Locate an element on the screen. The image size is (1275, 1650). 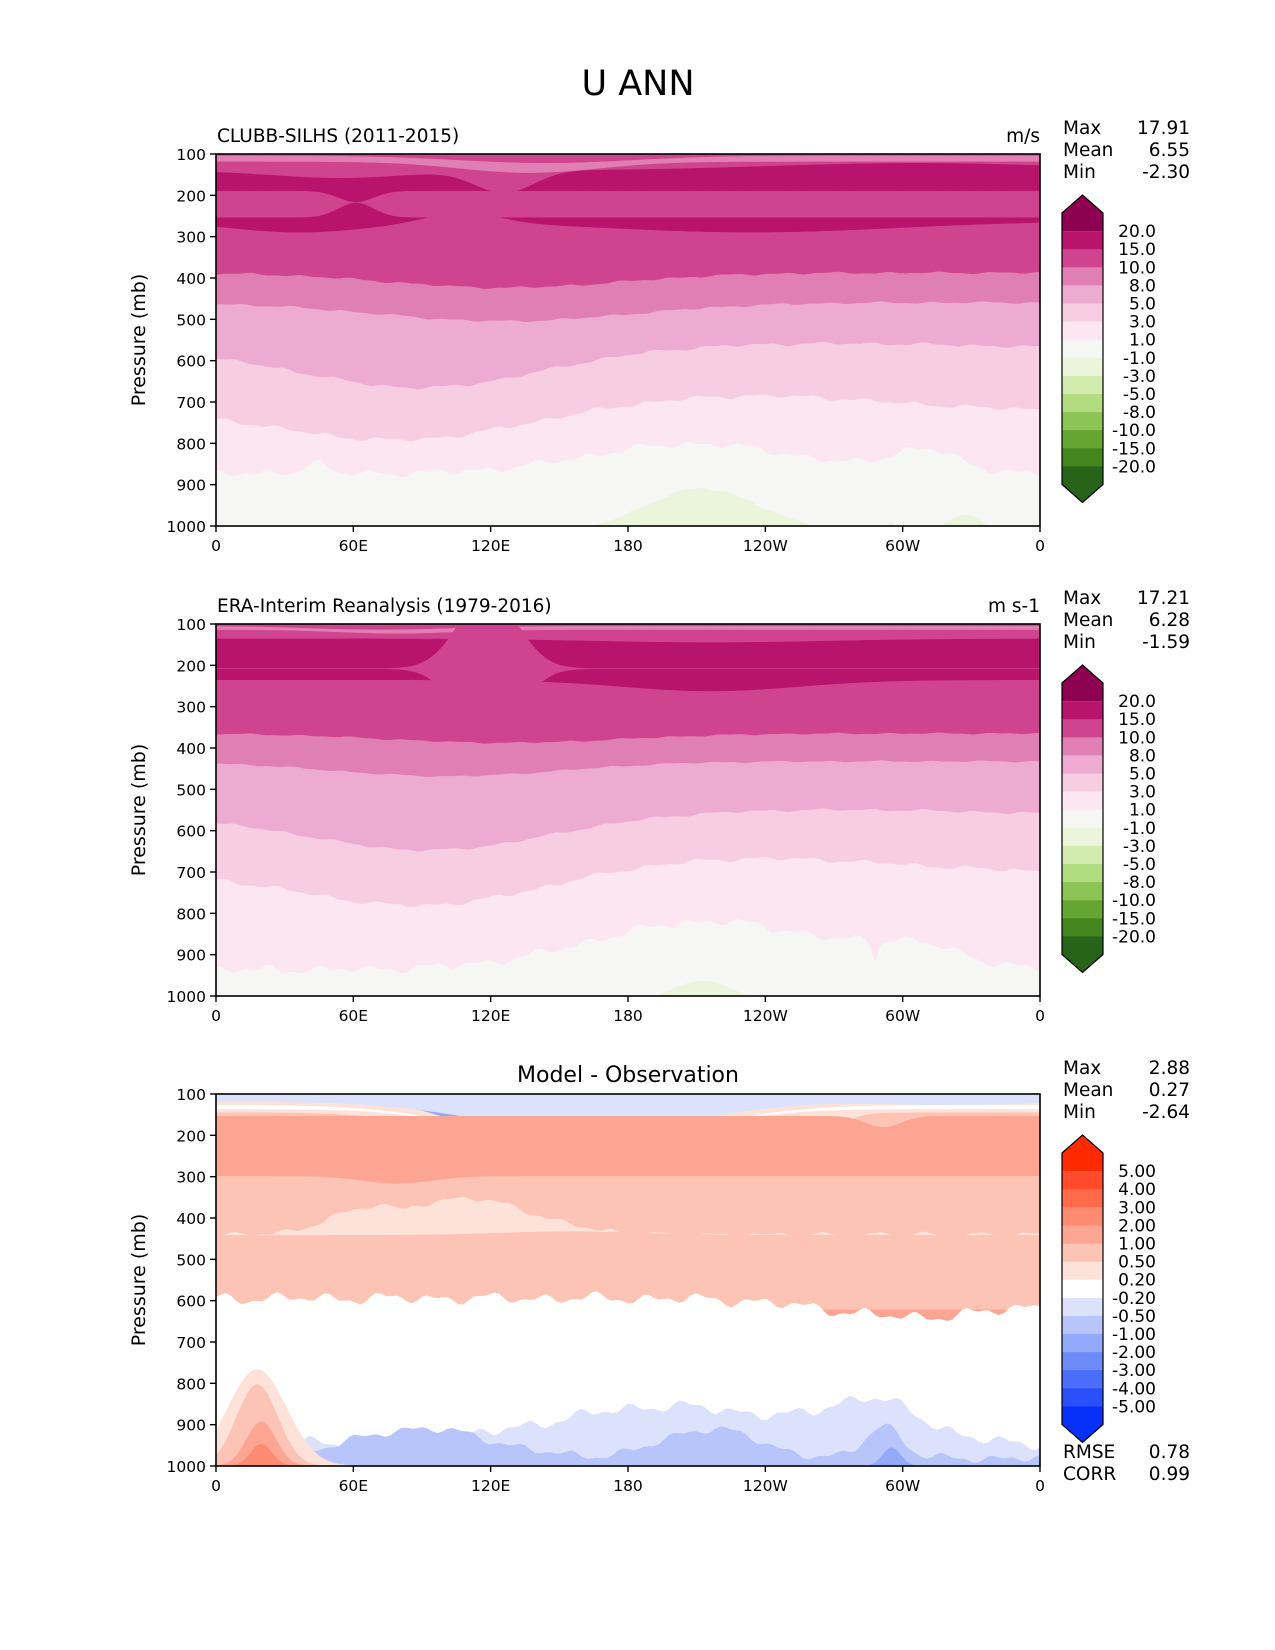
x-tick-label: 60E is located at coordinates (354, 546).